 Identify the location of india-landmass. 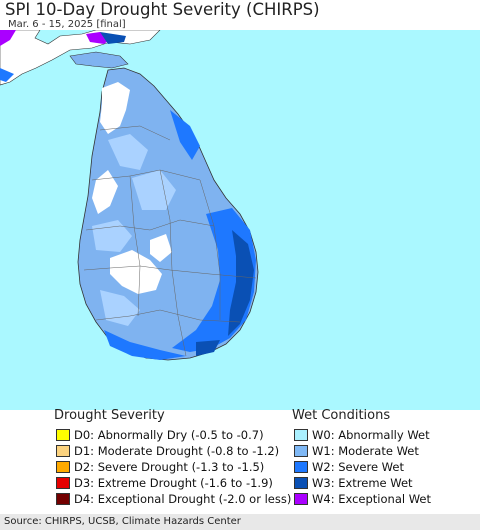
(80, 58).